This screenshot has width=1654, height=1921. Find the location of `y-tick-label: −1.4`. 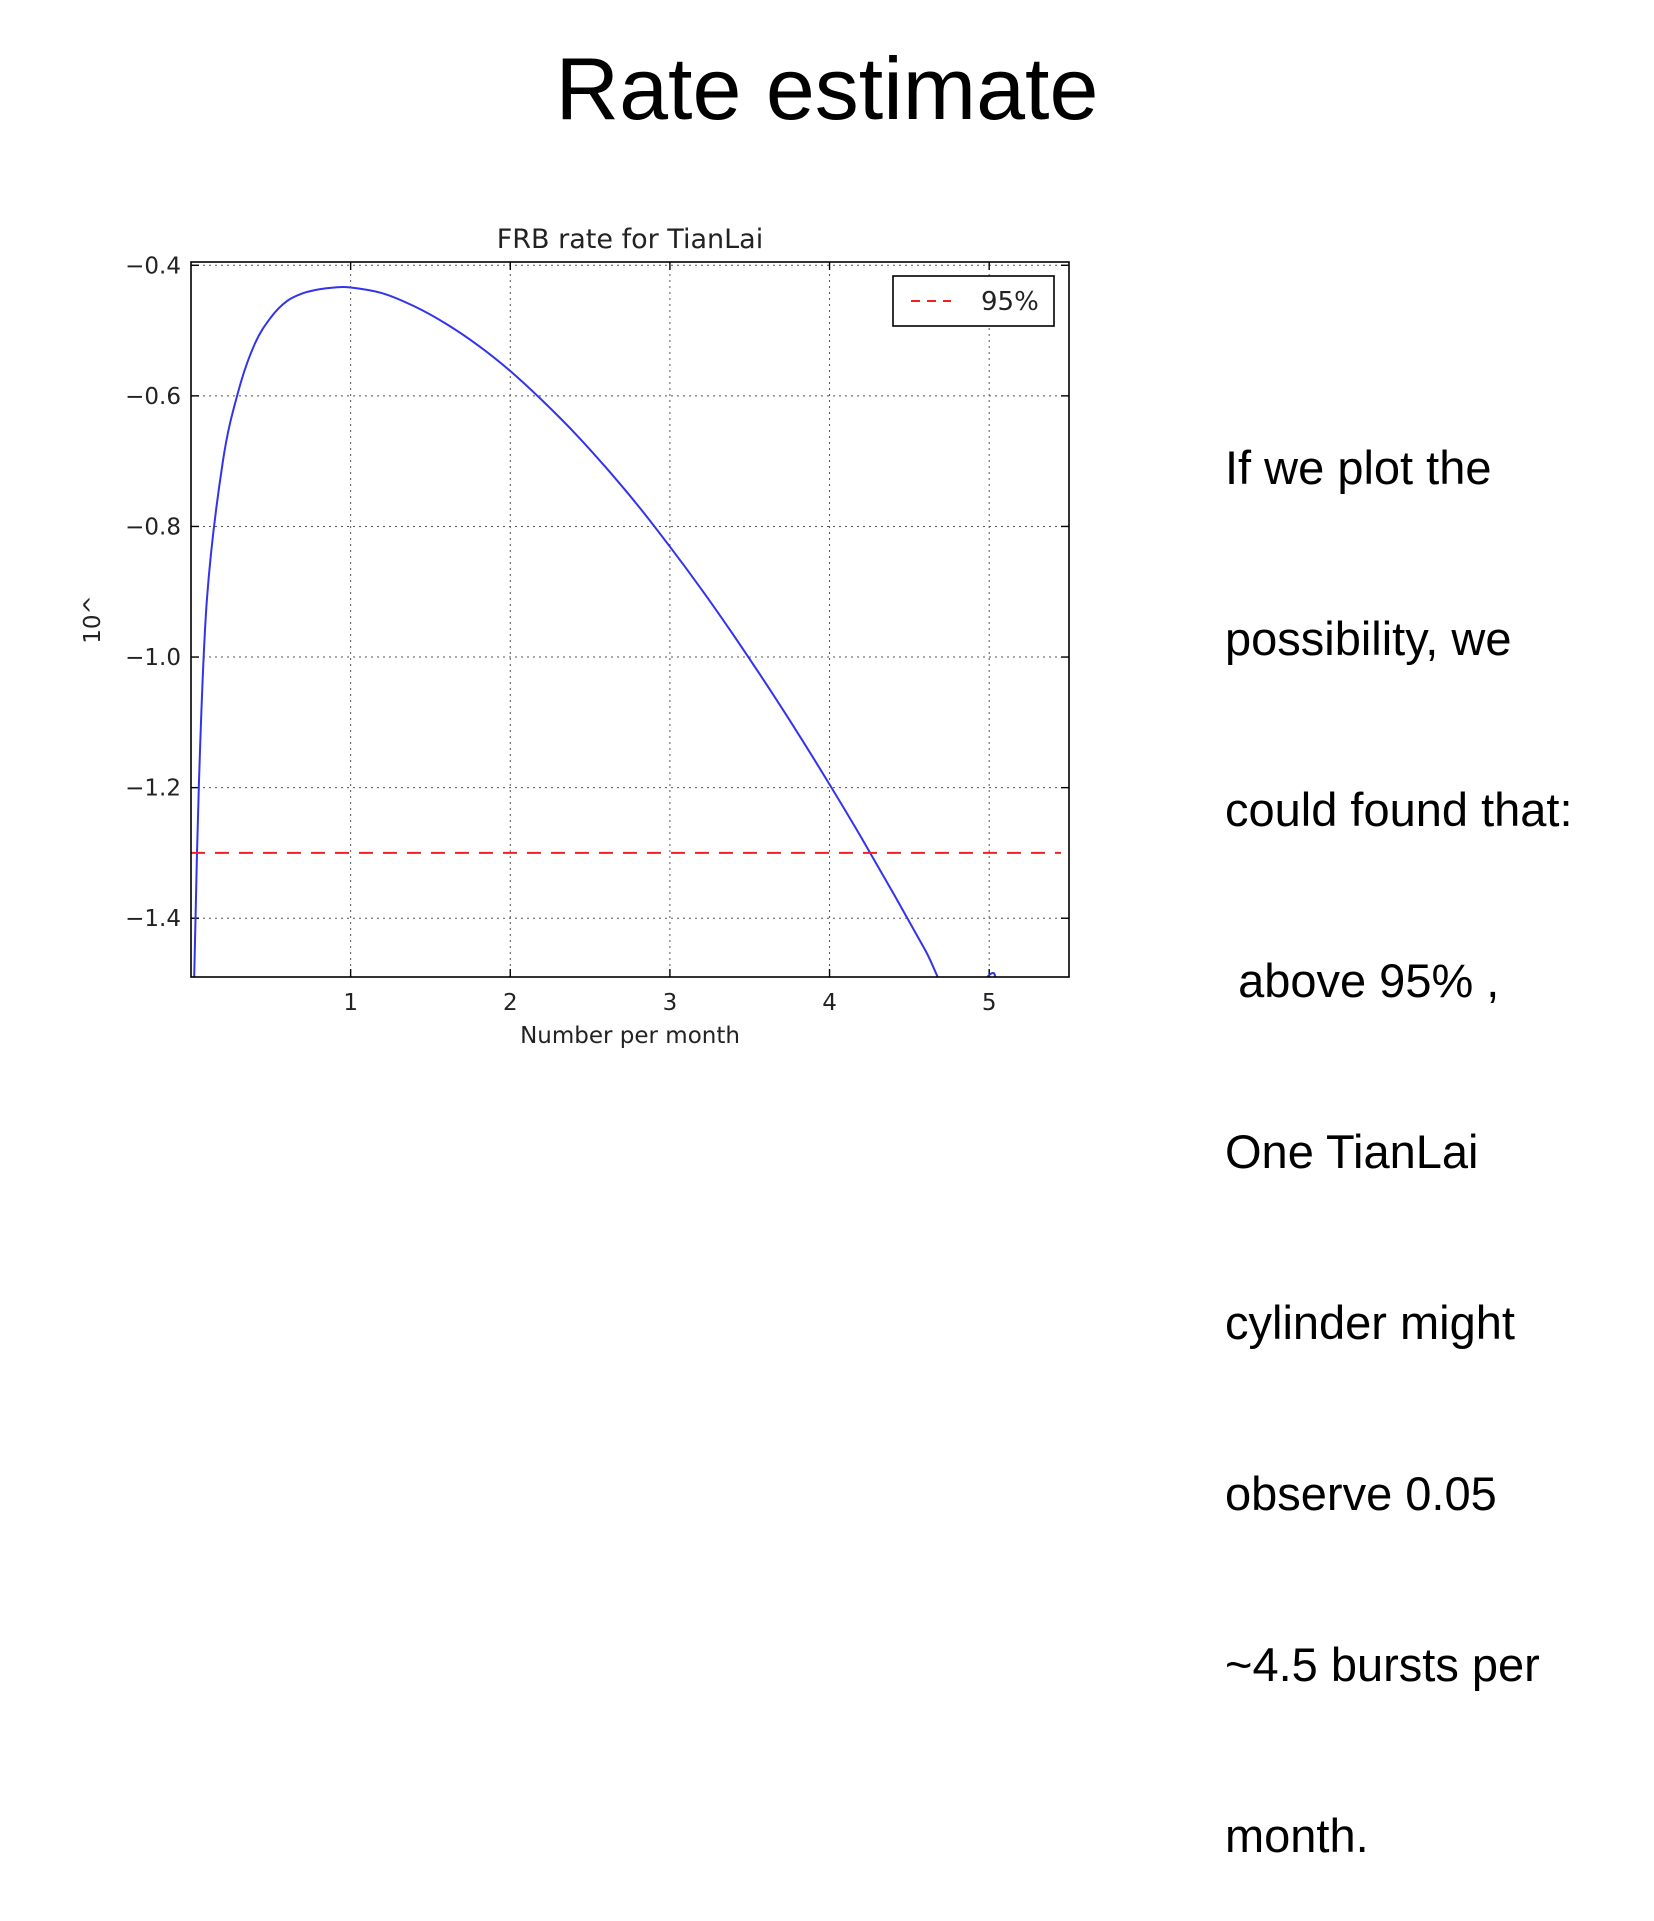

y-tick-label: −1.4 is located at coordinates (153, 919).